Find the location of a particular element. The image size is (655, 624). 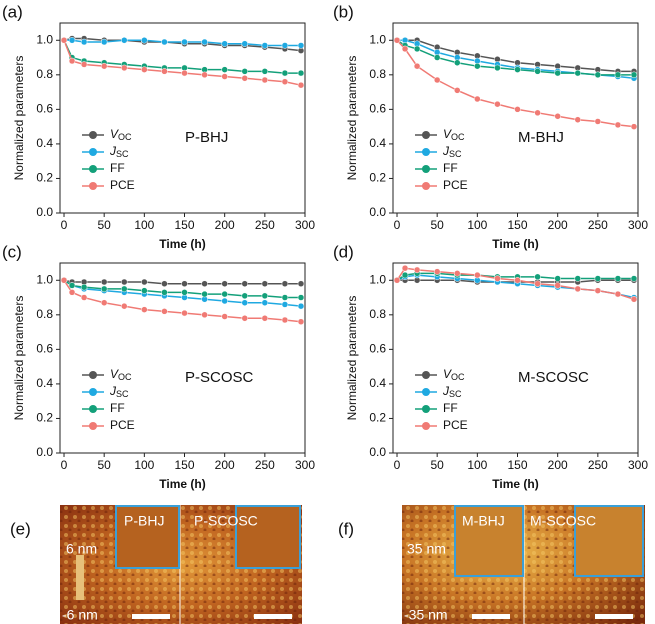

annotation: P-SCOSC is located at coordinates (219, 377).